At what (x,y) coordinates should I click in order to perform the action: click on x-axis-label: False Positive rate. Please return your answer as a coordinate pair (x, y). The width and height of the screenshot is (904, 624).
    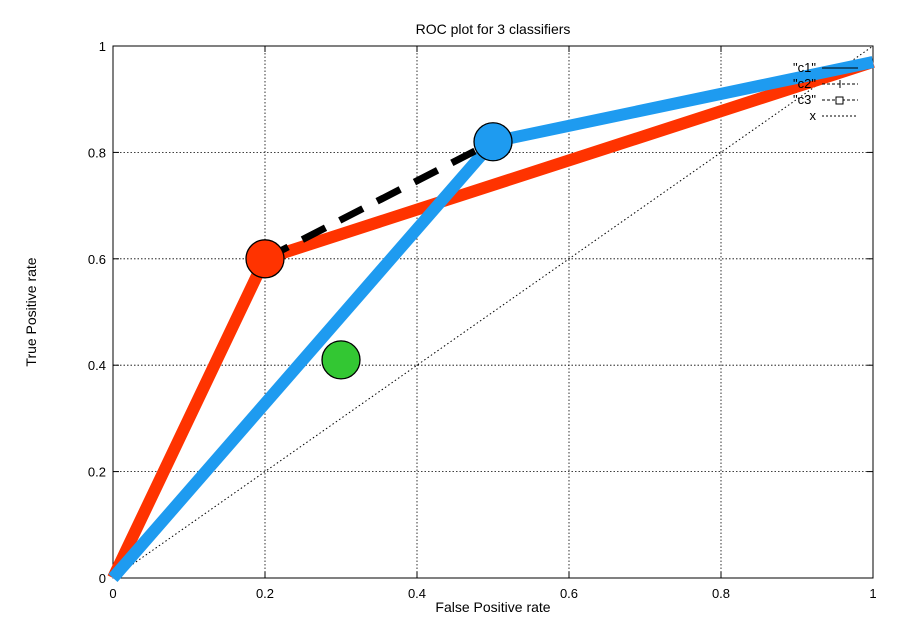
    Looking at the image, I should click on (492, 607).